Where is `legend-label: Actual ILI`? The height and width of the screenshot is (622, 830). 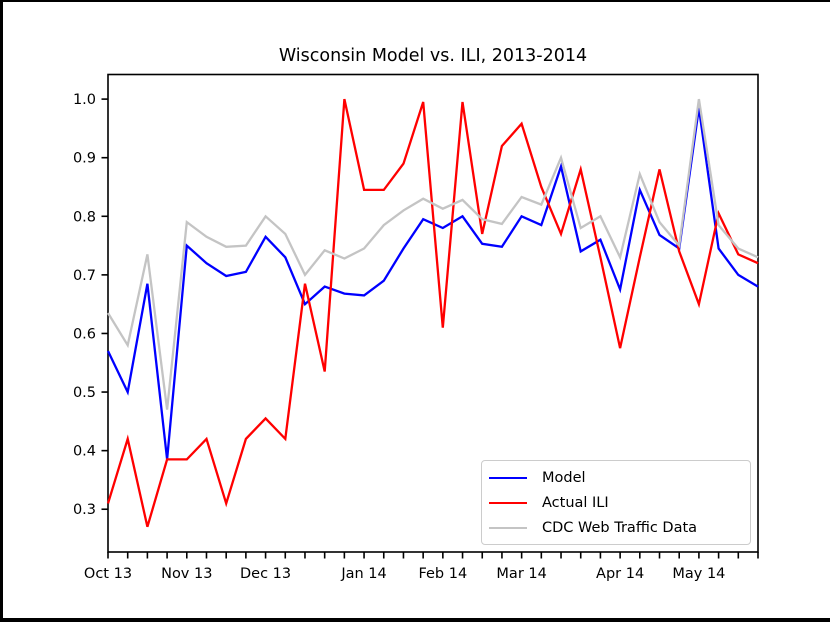
legend-label: Actual ILI is located at coordinates (575, 502).